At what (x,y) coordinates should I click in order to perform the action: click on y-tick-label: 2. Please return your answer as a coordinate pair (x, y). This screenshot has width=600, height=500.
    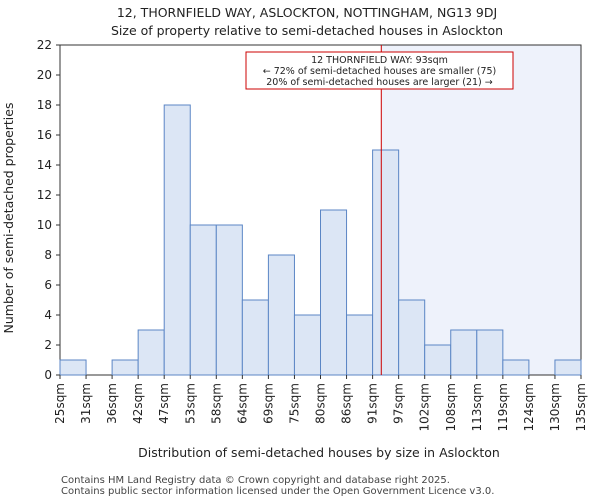
    Looking at the image, I should click on (48, 345).